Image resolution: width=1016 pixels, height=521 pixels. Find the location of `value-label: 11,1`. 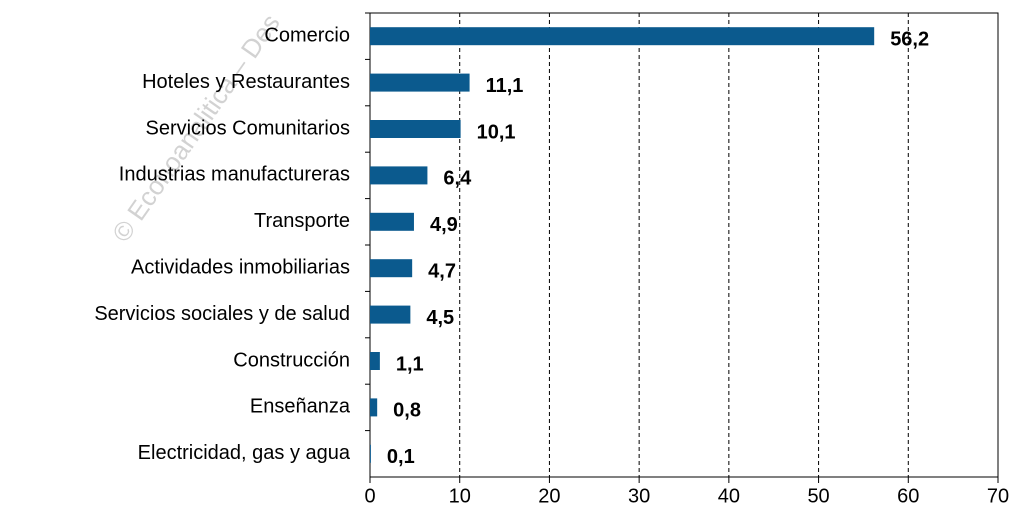

value-label: 11,1 is located at coordinates (505, 86).